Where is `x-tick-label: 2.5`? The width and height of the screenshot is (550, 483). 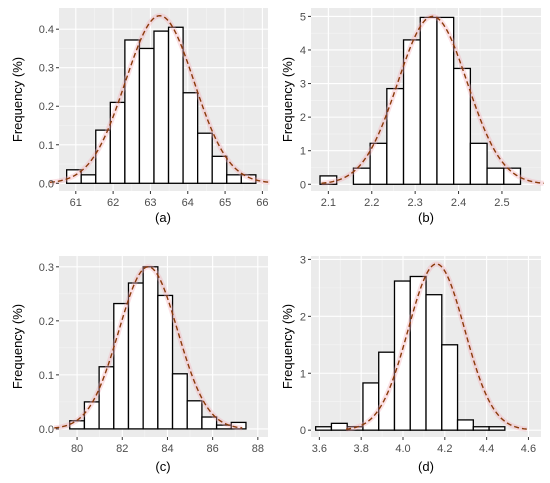
x-tick-label: 2.5 is located at coordinates (501, 203).